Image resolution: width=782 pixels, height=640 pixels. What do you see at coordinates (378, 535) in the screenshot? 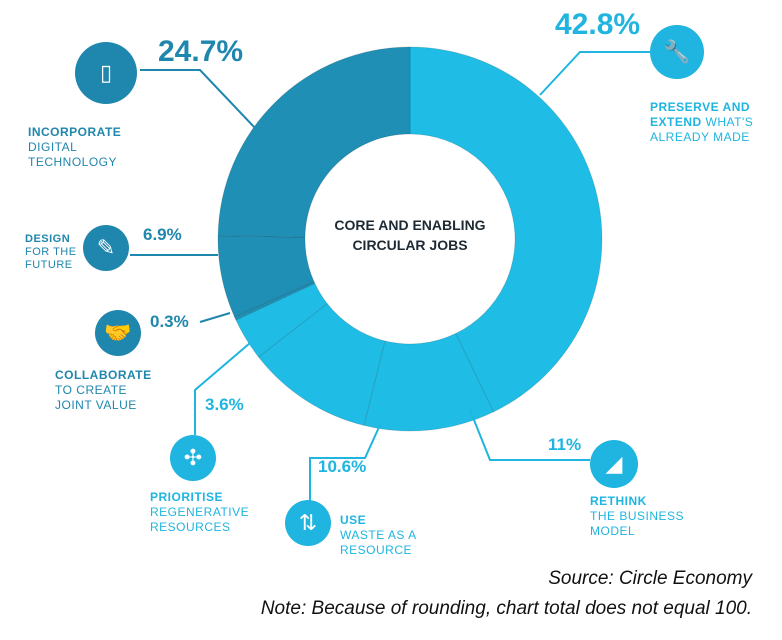
I see `label-use: USE WASTE AS A RESOURCE` at bounding box center [378, 535].